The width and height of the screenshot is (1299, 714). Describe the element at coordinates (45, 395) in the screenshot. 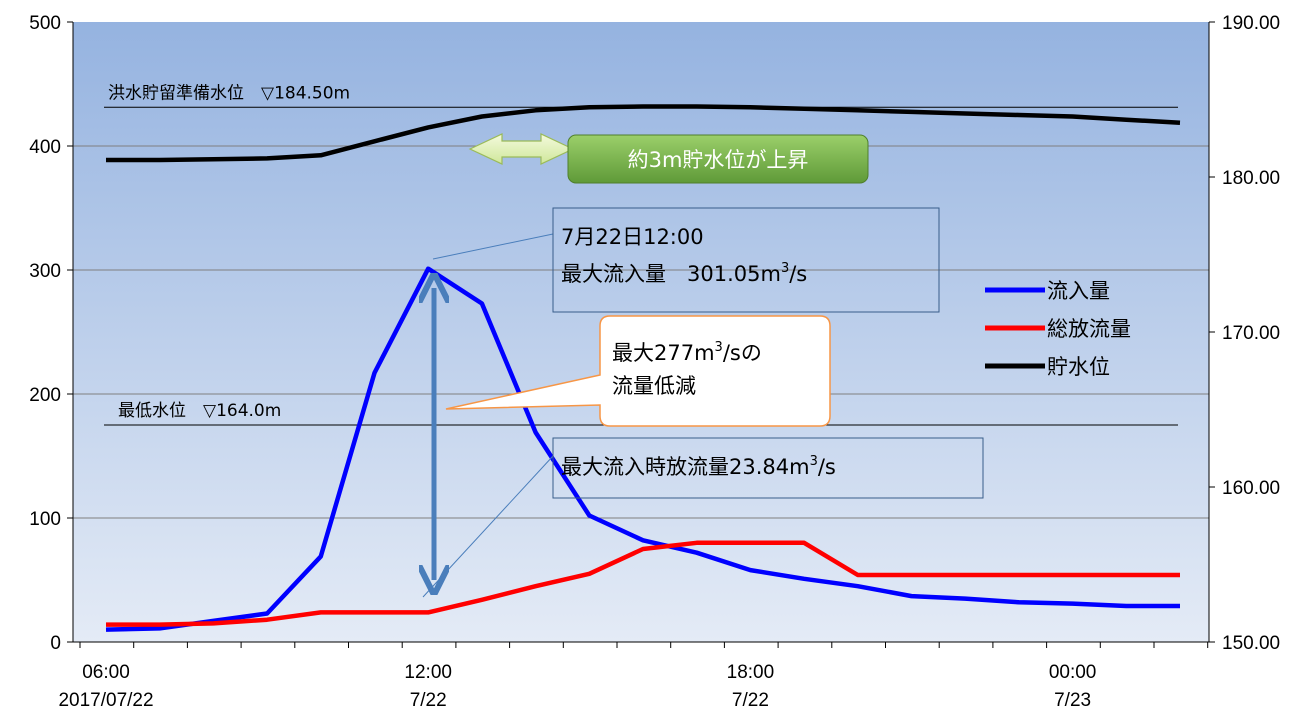

I see `left-y-tick-label: 200` at that location.